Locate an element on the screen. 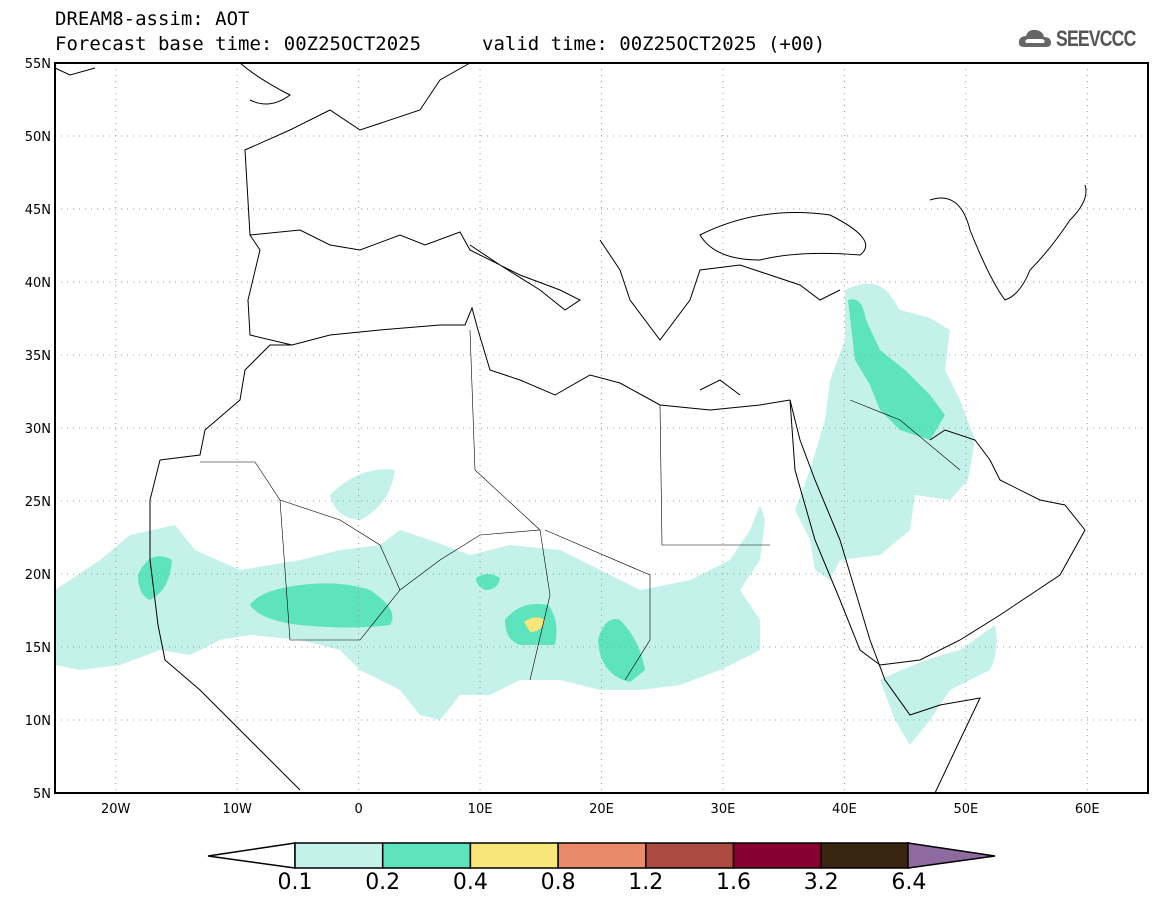 The width and height of the screenshot is (1165, 905). aot-area-sahara is located at coordinates (362, 494).